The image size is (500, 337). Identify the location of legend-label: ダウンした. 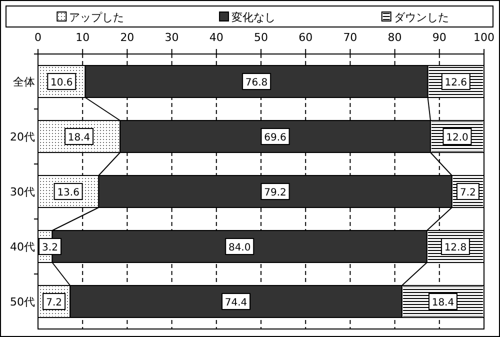
(421, 17).